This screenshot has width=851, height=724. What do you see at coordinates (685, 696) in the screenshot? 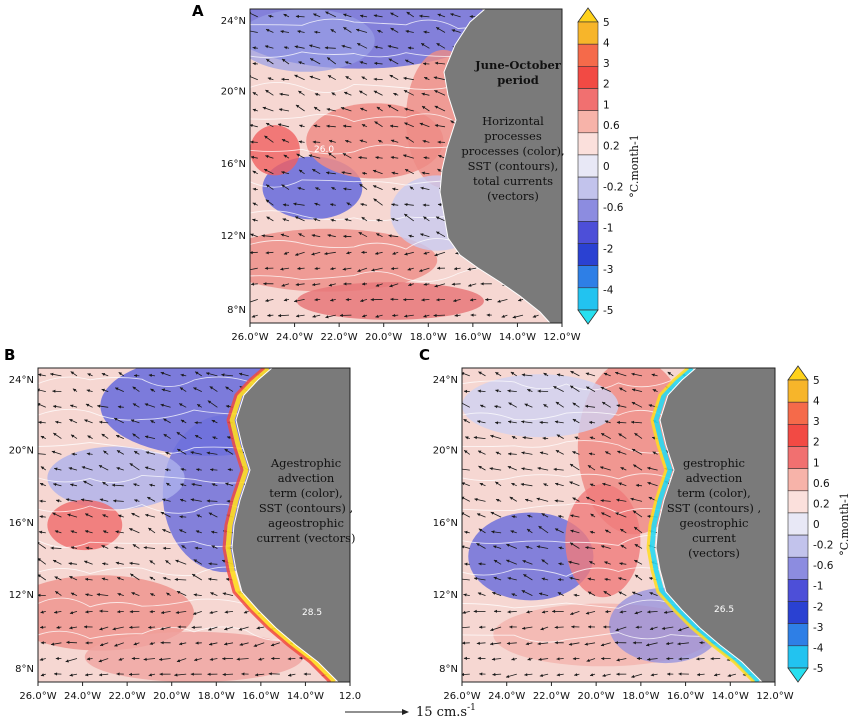
I see `lon-label: 16.0°W` at bounding box center [685, 696].